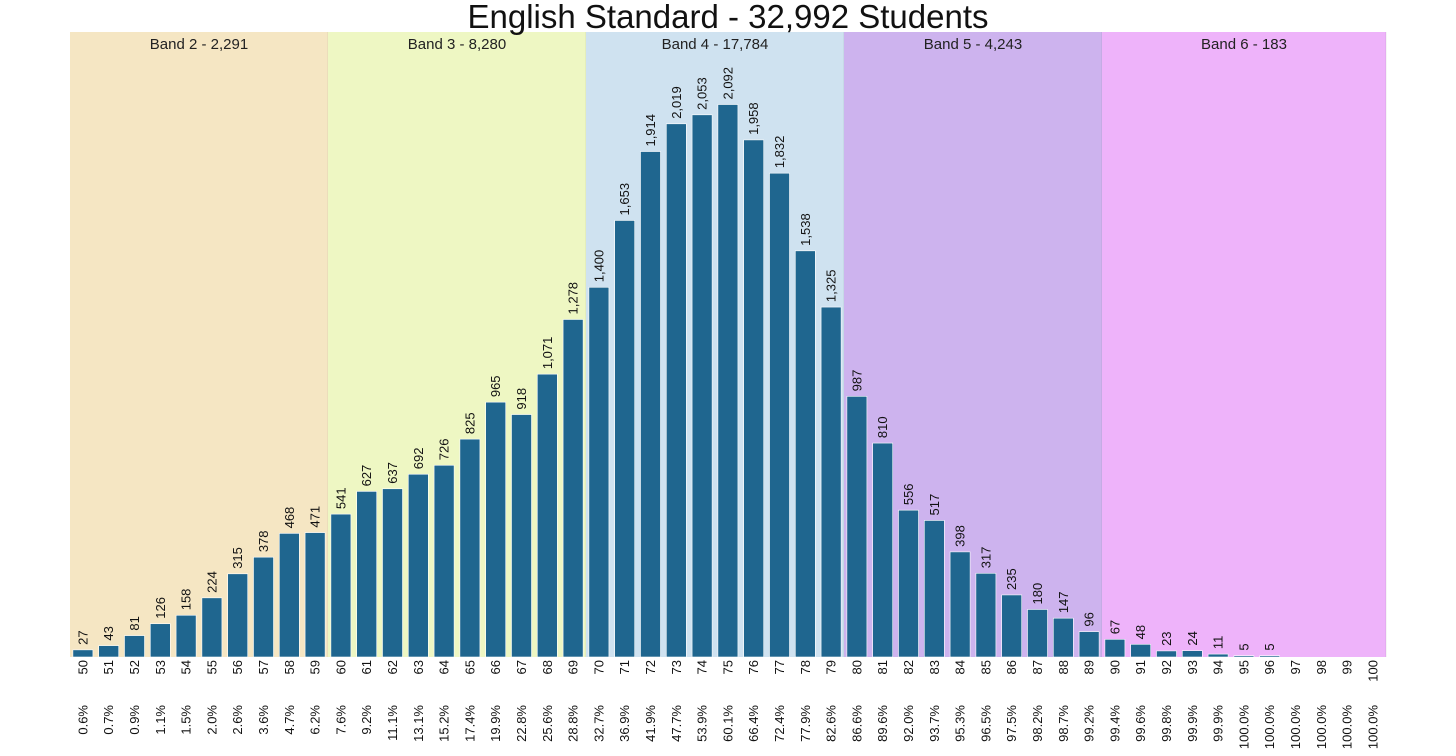  I want to click on bar-value-label: 637, so click(392, 473).